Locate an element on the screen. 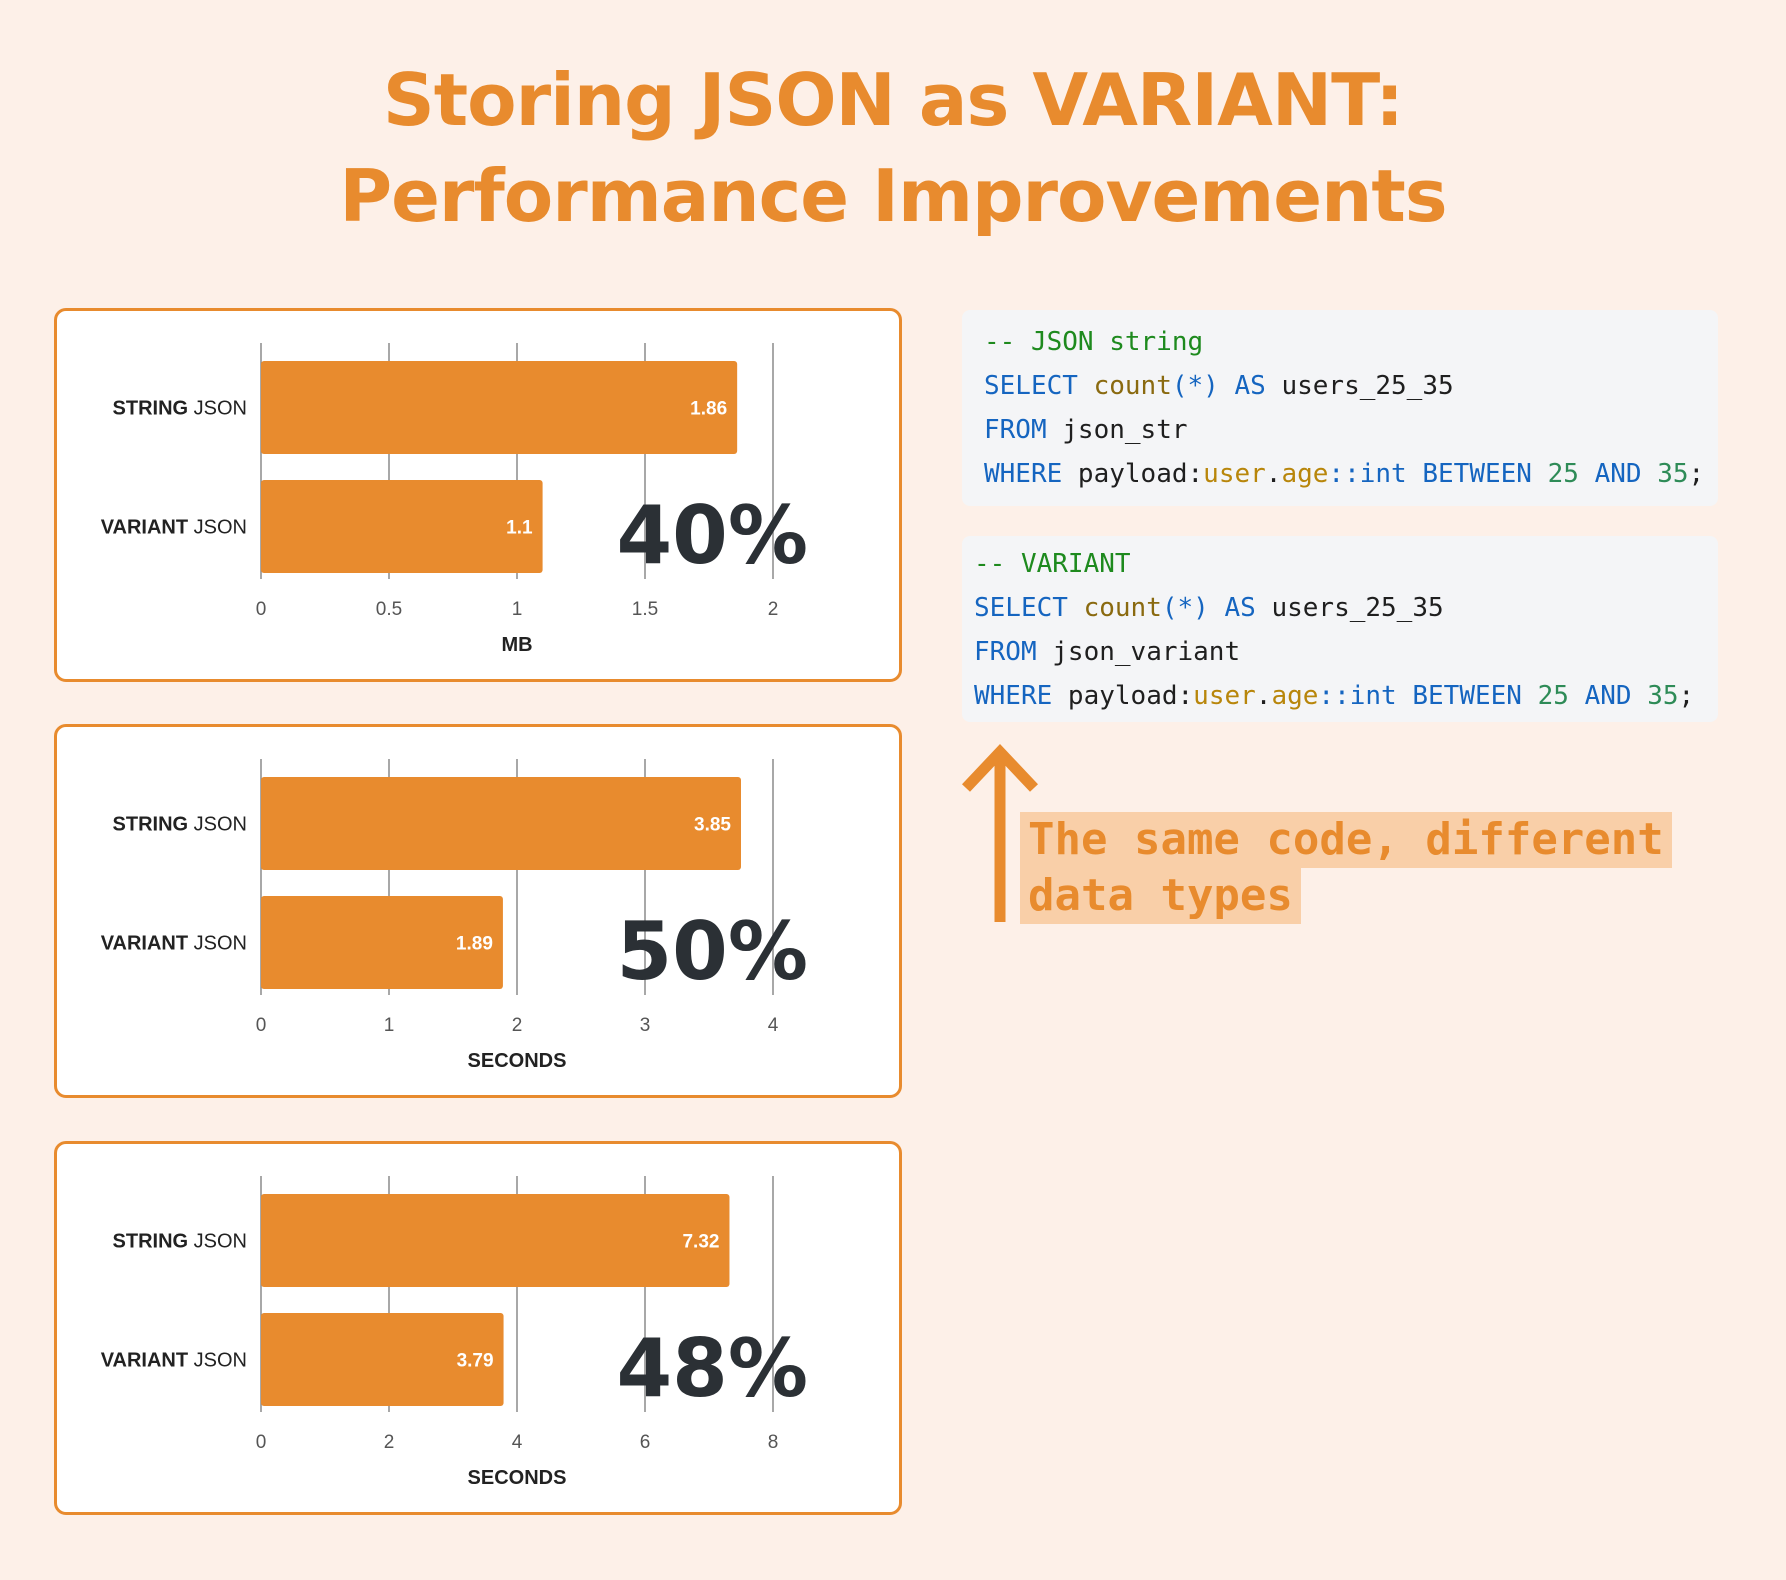 This screenshot has width=1786, height=1580. code-token: AS is located at coordinates (1240, 608).